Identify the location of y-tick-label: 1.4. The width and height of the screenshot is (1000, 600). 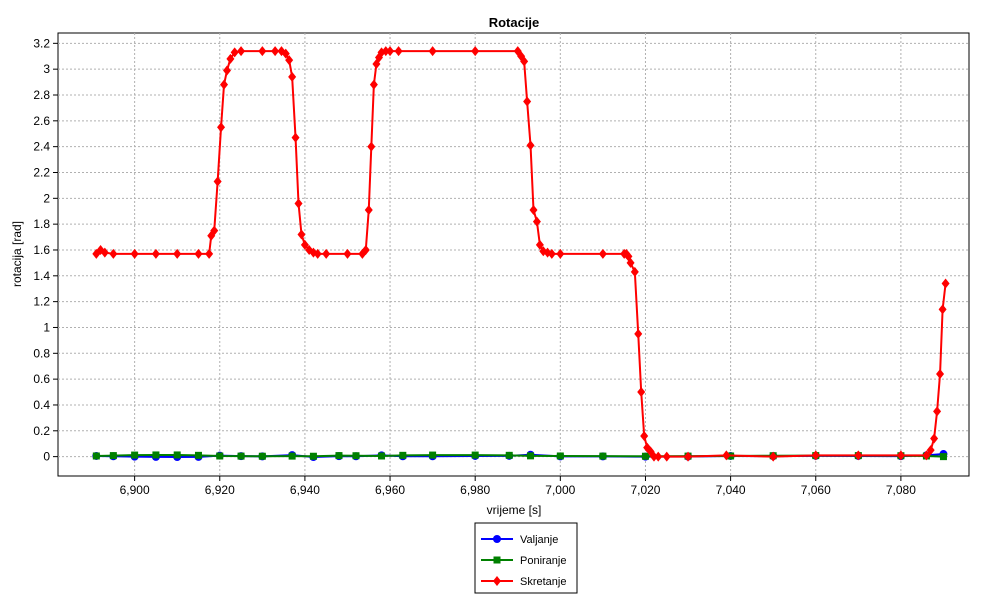
(41, 276).